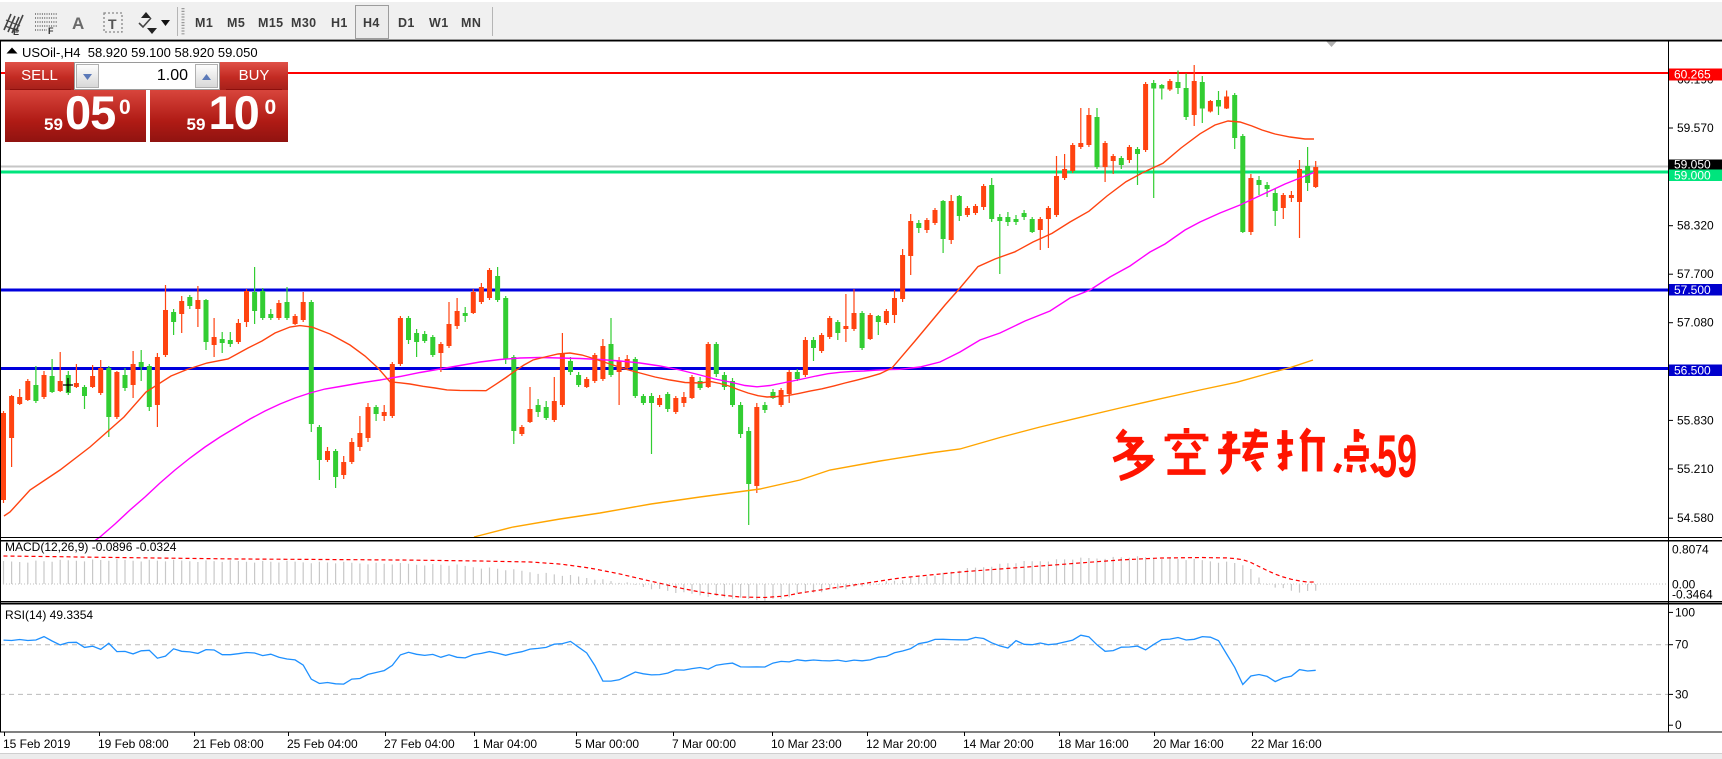  Describe the element at coordinates (505, 744) in the screenshot. I see `svg-text: 1 Mar 04:00` at that location.